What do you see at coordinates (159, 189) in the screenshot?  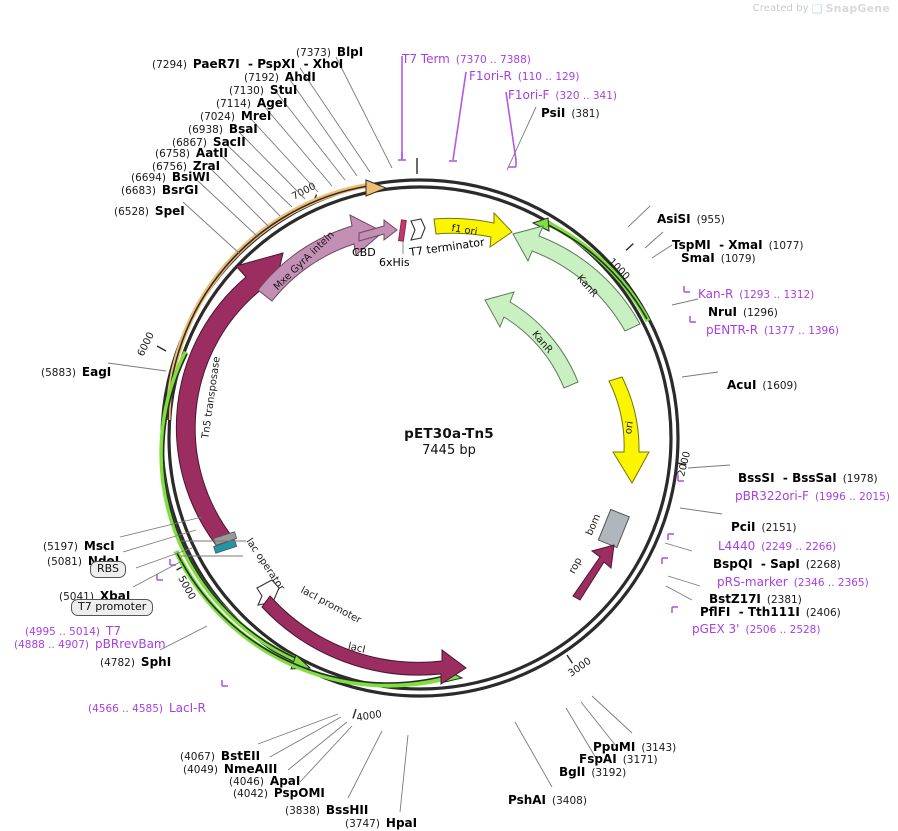 I see `site-label-bsrgi: (6683) BsrGI` at bounding box center [159, 189].